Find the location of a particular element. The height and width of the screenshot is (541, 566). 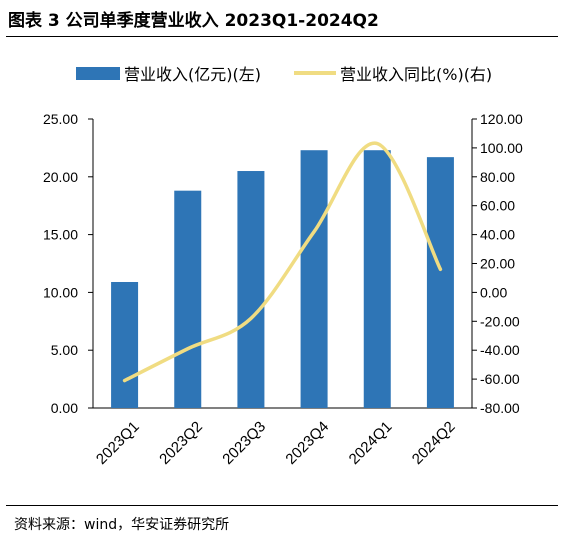

left-tick-label: 20.00 is located at coordinates (60, 177).